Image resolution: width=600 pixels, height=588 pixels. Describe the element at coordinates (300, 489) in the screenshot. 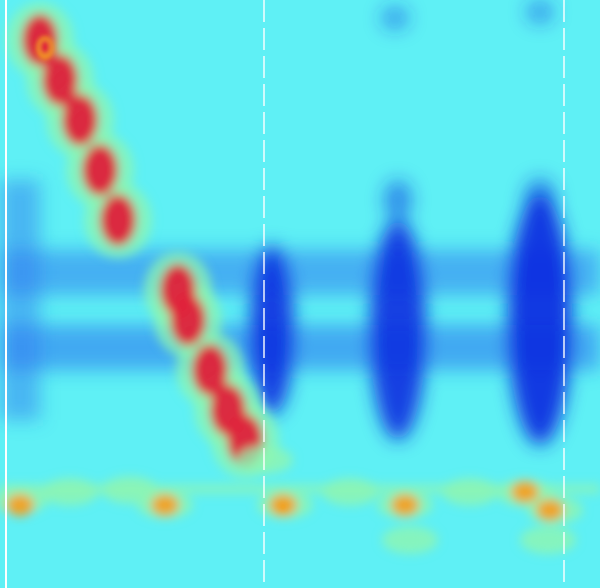

I see `low-band-strip` at that location.